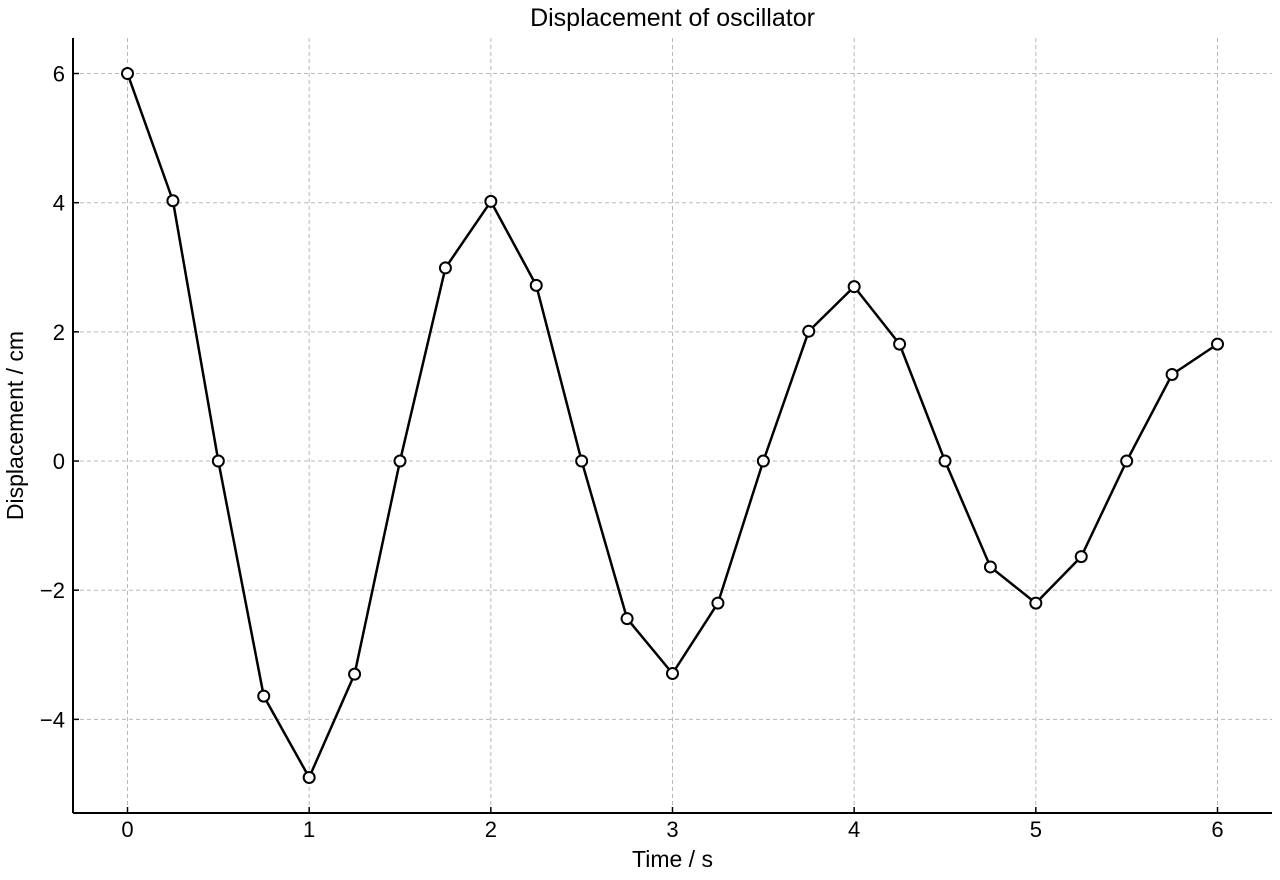 The width and height of the screenshot is (1280, 880). Describe the element at coordinates (59, 461) in the screenshot. I see `y-tick-label: 0` at that location.